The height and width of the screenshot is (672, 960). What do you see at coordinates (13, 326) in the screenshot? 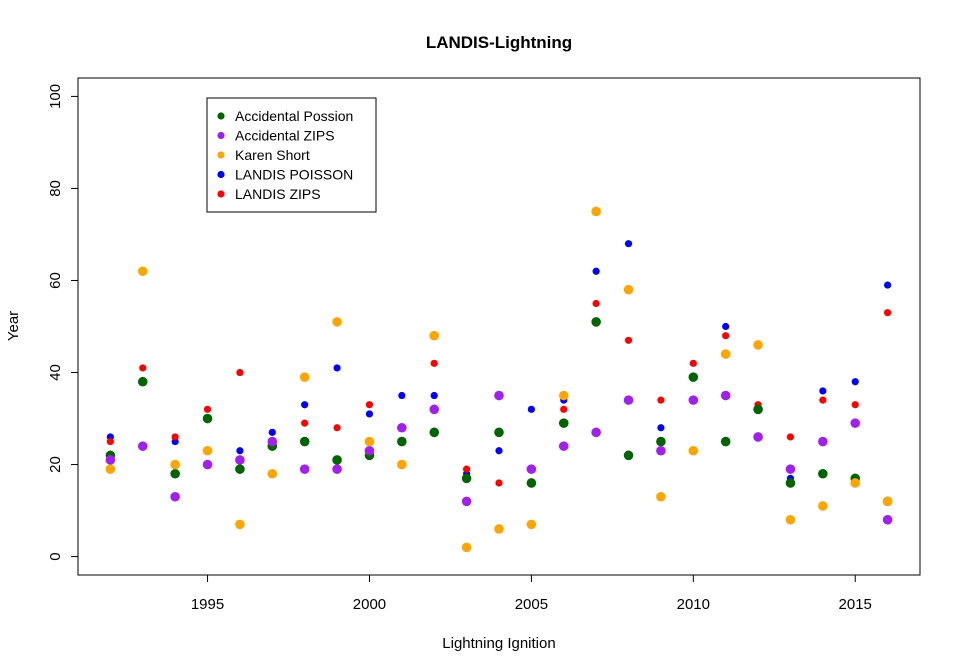
I see `y-axis-label: Year` at bounding box center [13, 326].